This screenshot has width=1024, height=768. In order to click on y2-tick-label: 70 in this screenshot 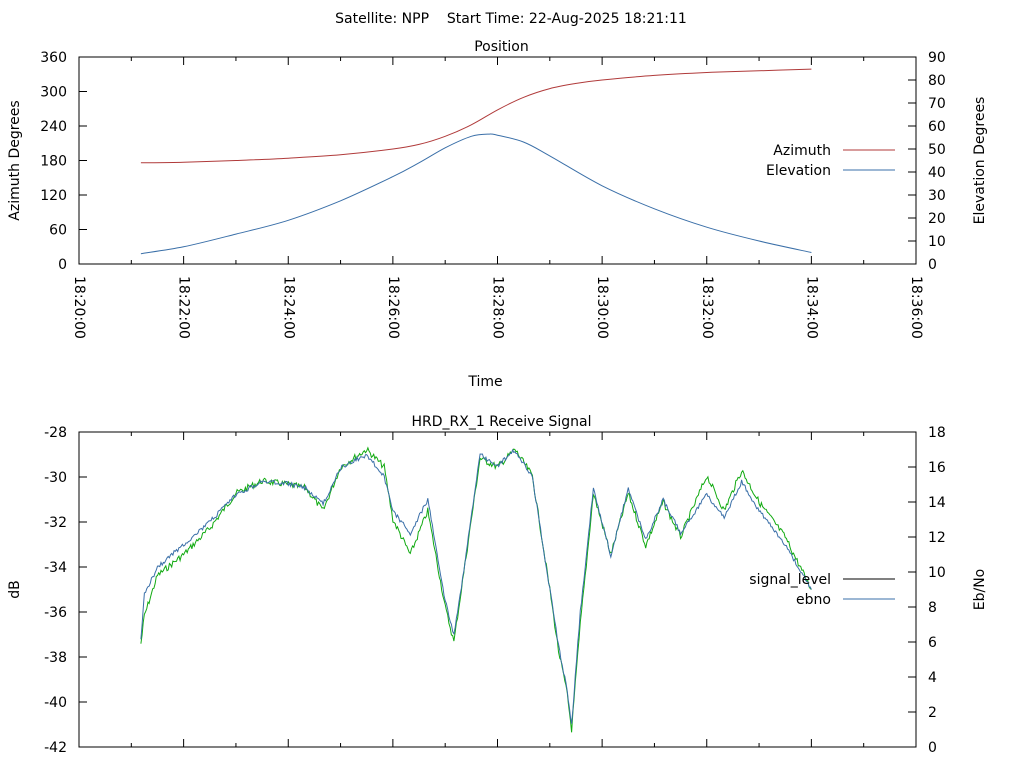, I will do `click(937, 104)`.